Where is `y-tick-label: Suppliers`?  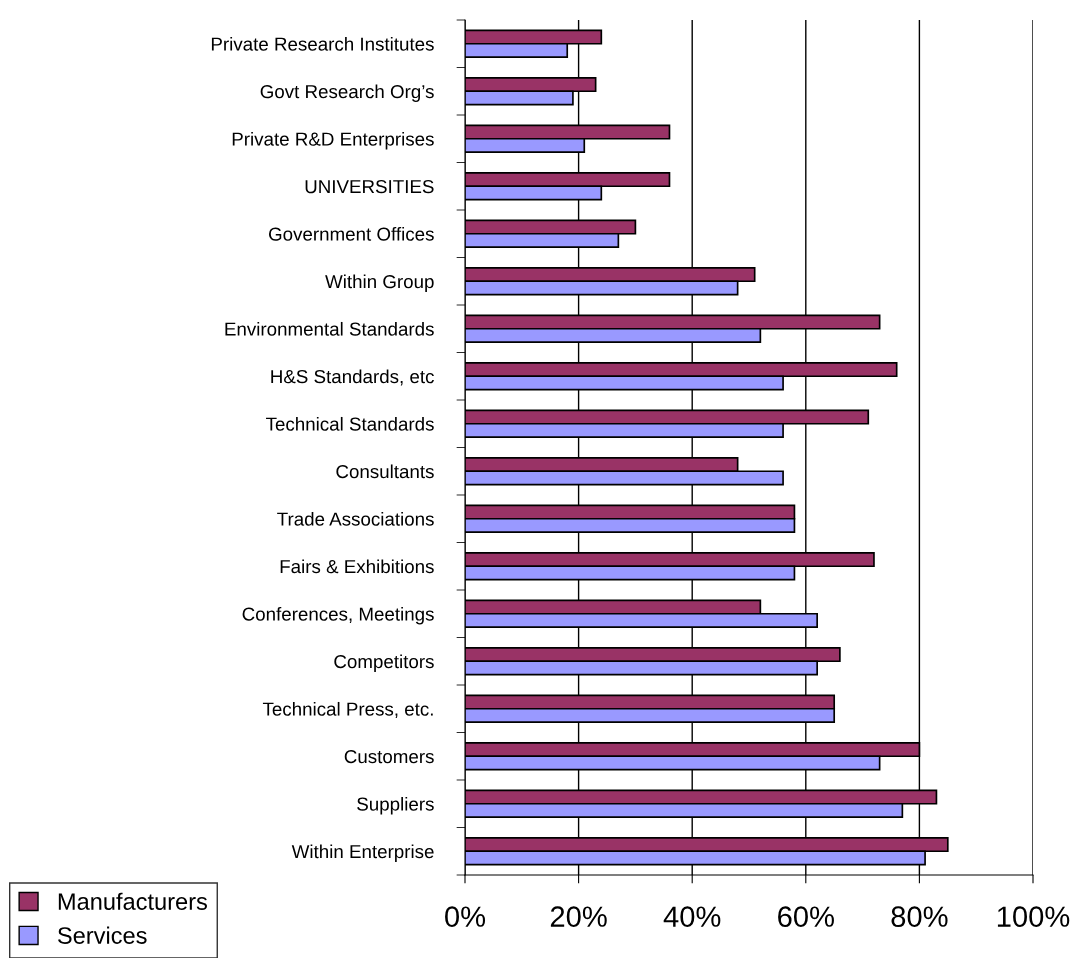 y-tick-label: Suppliers is located at coordinates (395, 805).